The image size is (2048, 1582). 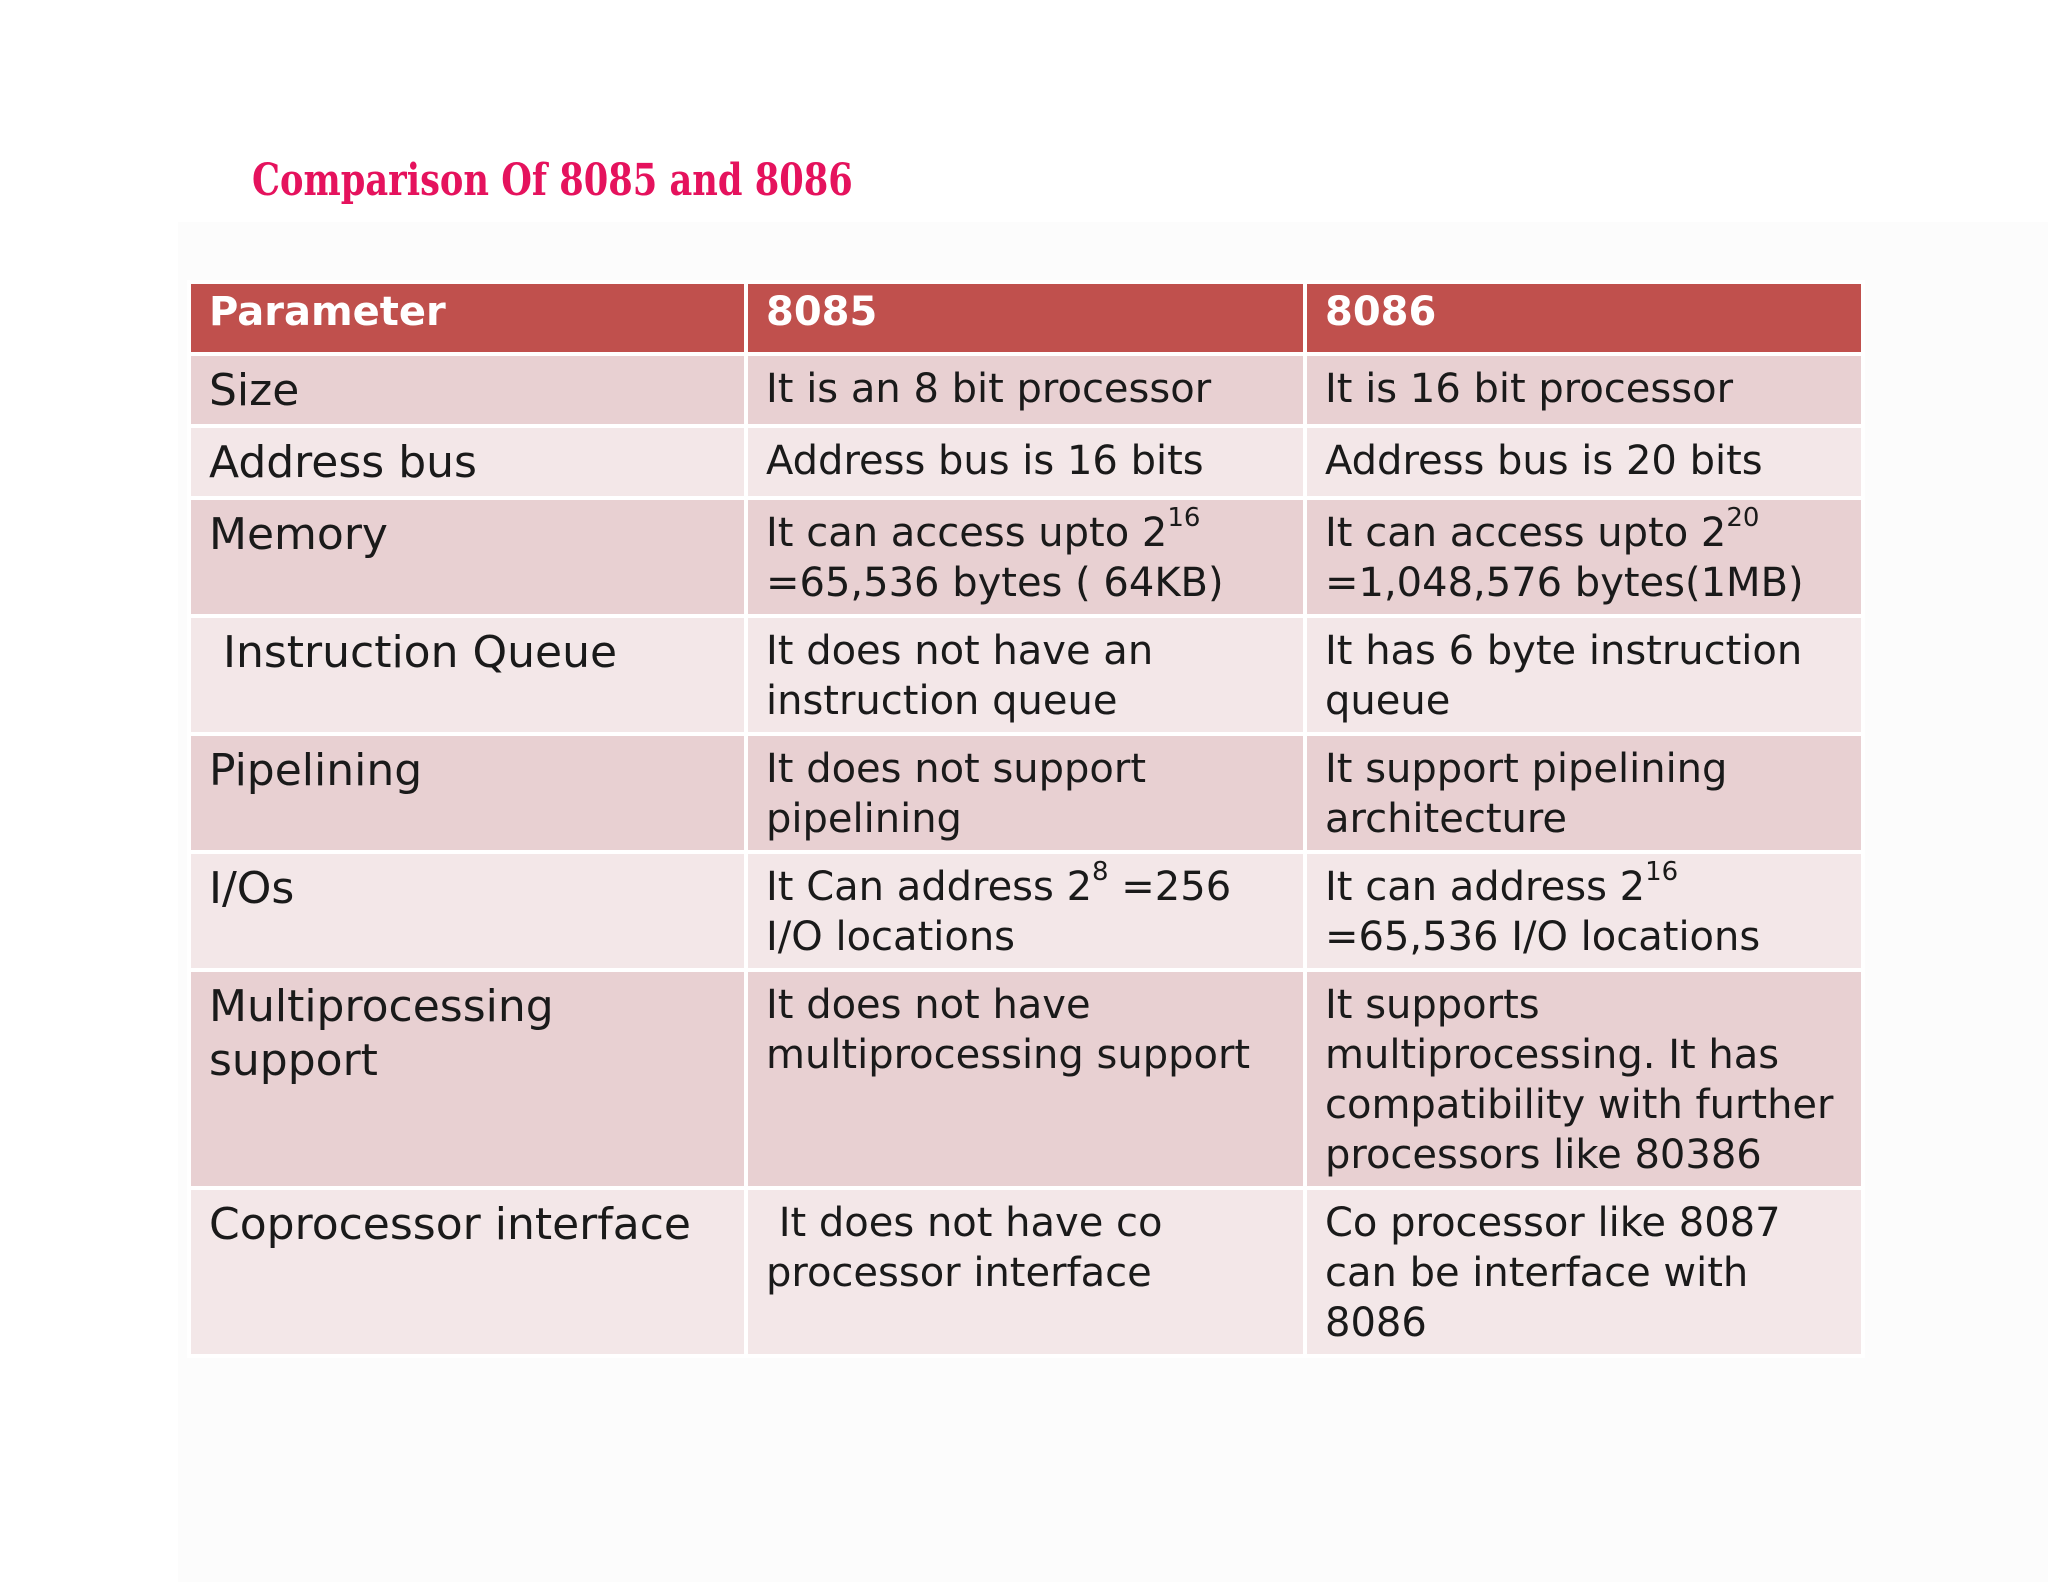 I want to click on row-parameter: Size, so click(x=467, y=390).